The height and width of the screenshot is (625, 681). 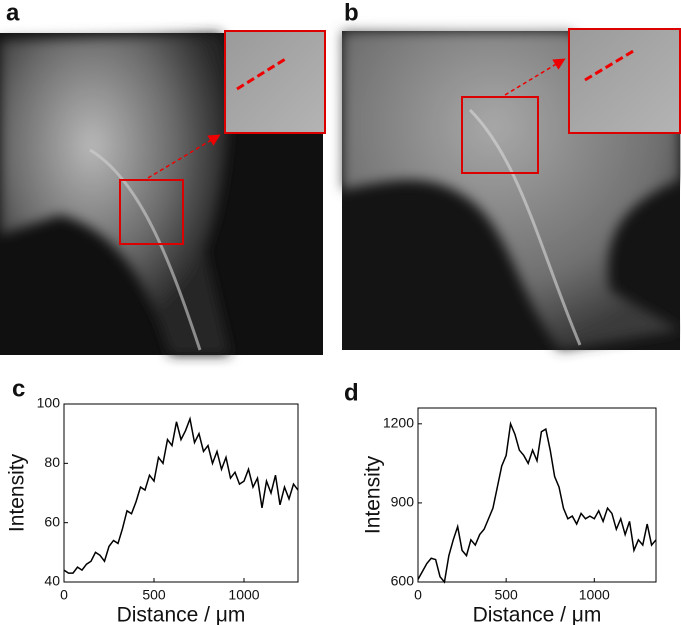 What do you see at coordinates (403, 581) in the screenshot?
I see `y-tick-label: 600` at bounding box center [403, 581].